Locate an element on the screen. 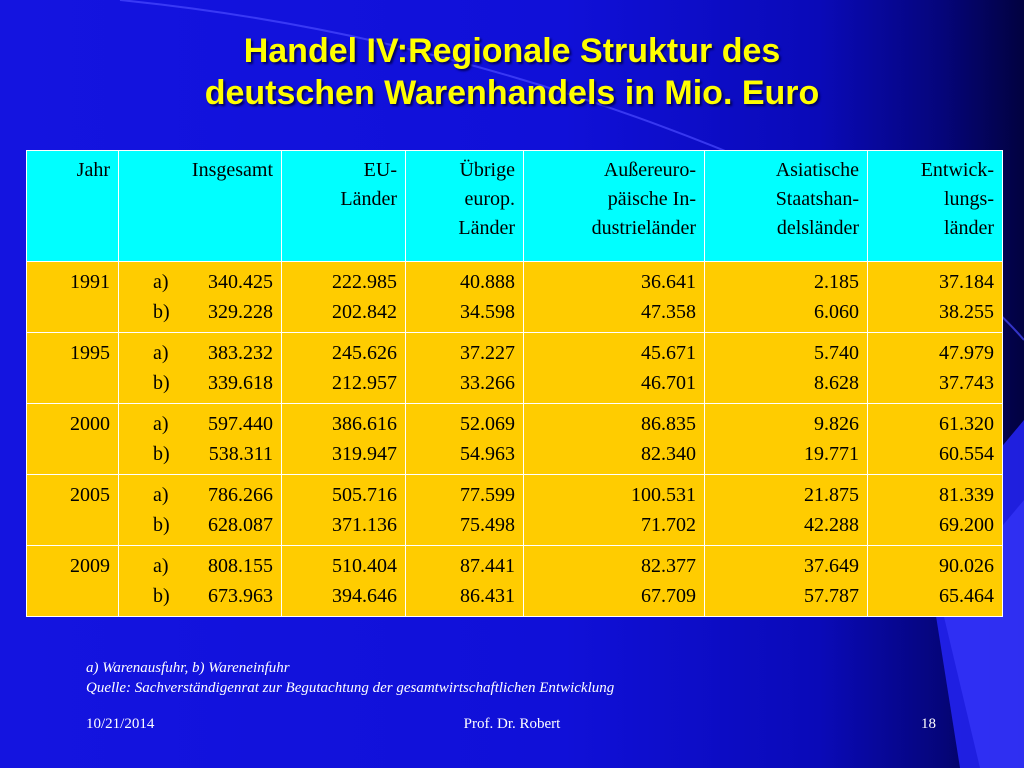 The image size is (1024, 768). region-value: 52.069 is located at coordinates (487, 424).